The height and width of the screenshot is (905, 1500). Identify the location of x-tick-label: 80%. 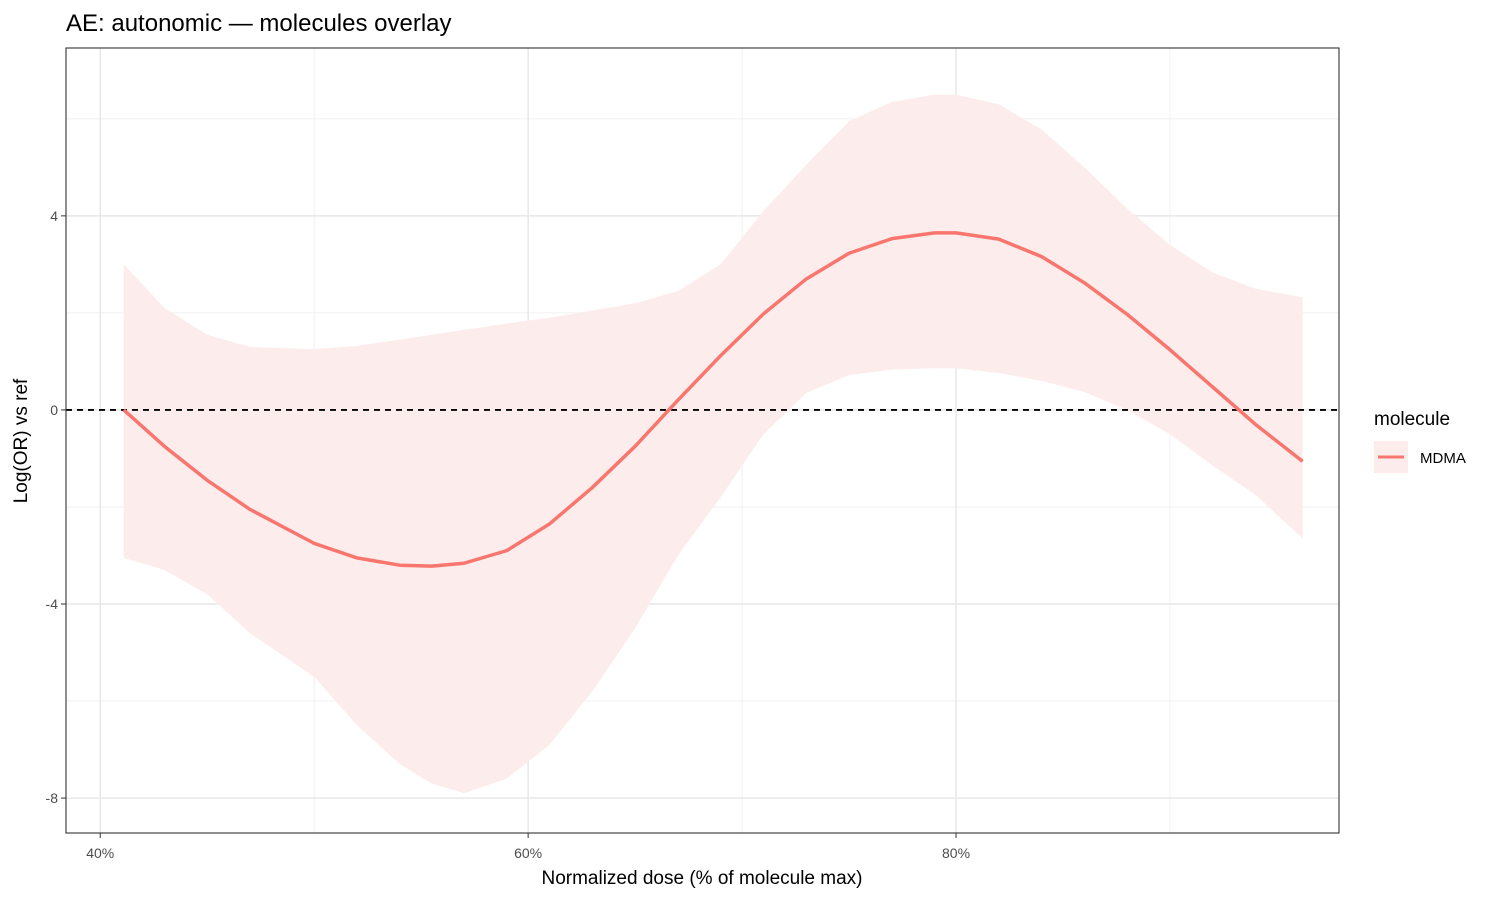
(956, 853).